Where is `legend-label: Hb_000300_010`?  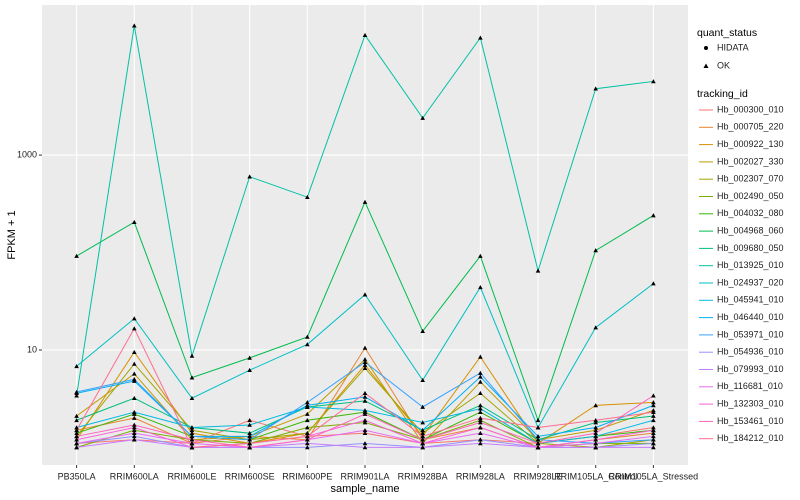
legend-label: Hb_000300_010 is located at coordinates (750, 109).